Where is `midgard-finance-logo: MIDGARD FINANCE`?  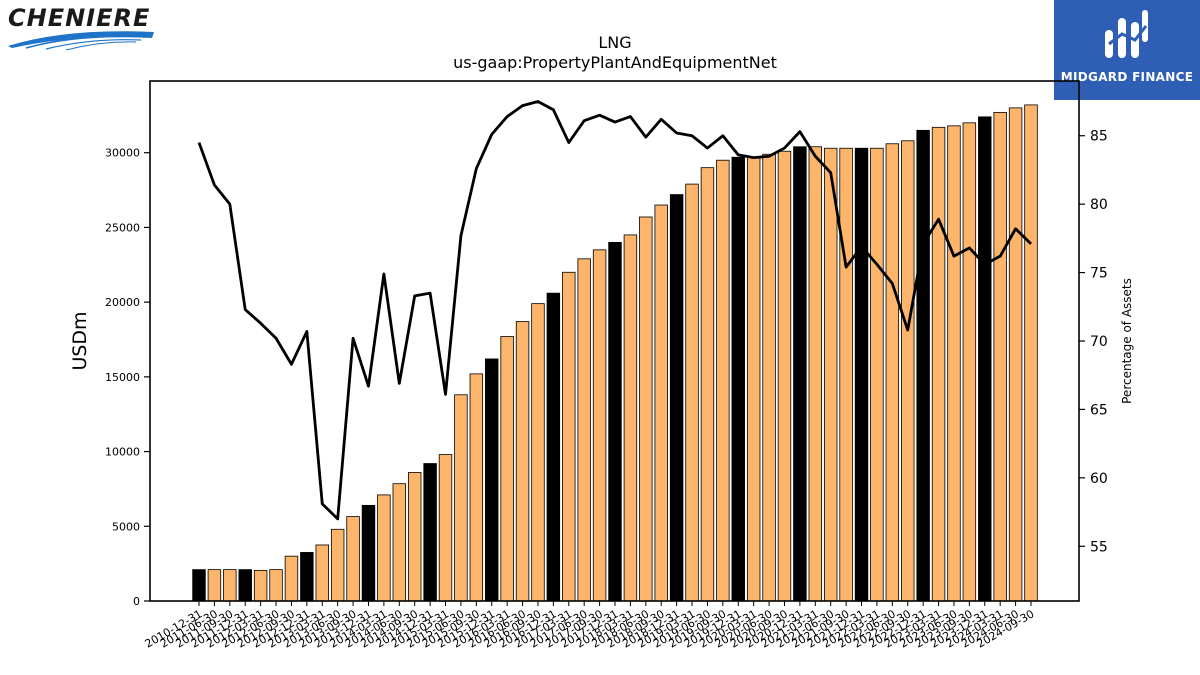 midgard-finance-logo: MIDGARD FINANCE is located at coordinates (1127, 50).